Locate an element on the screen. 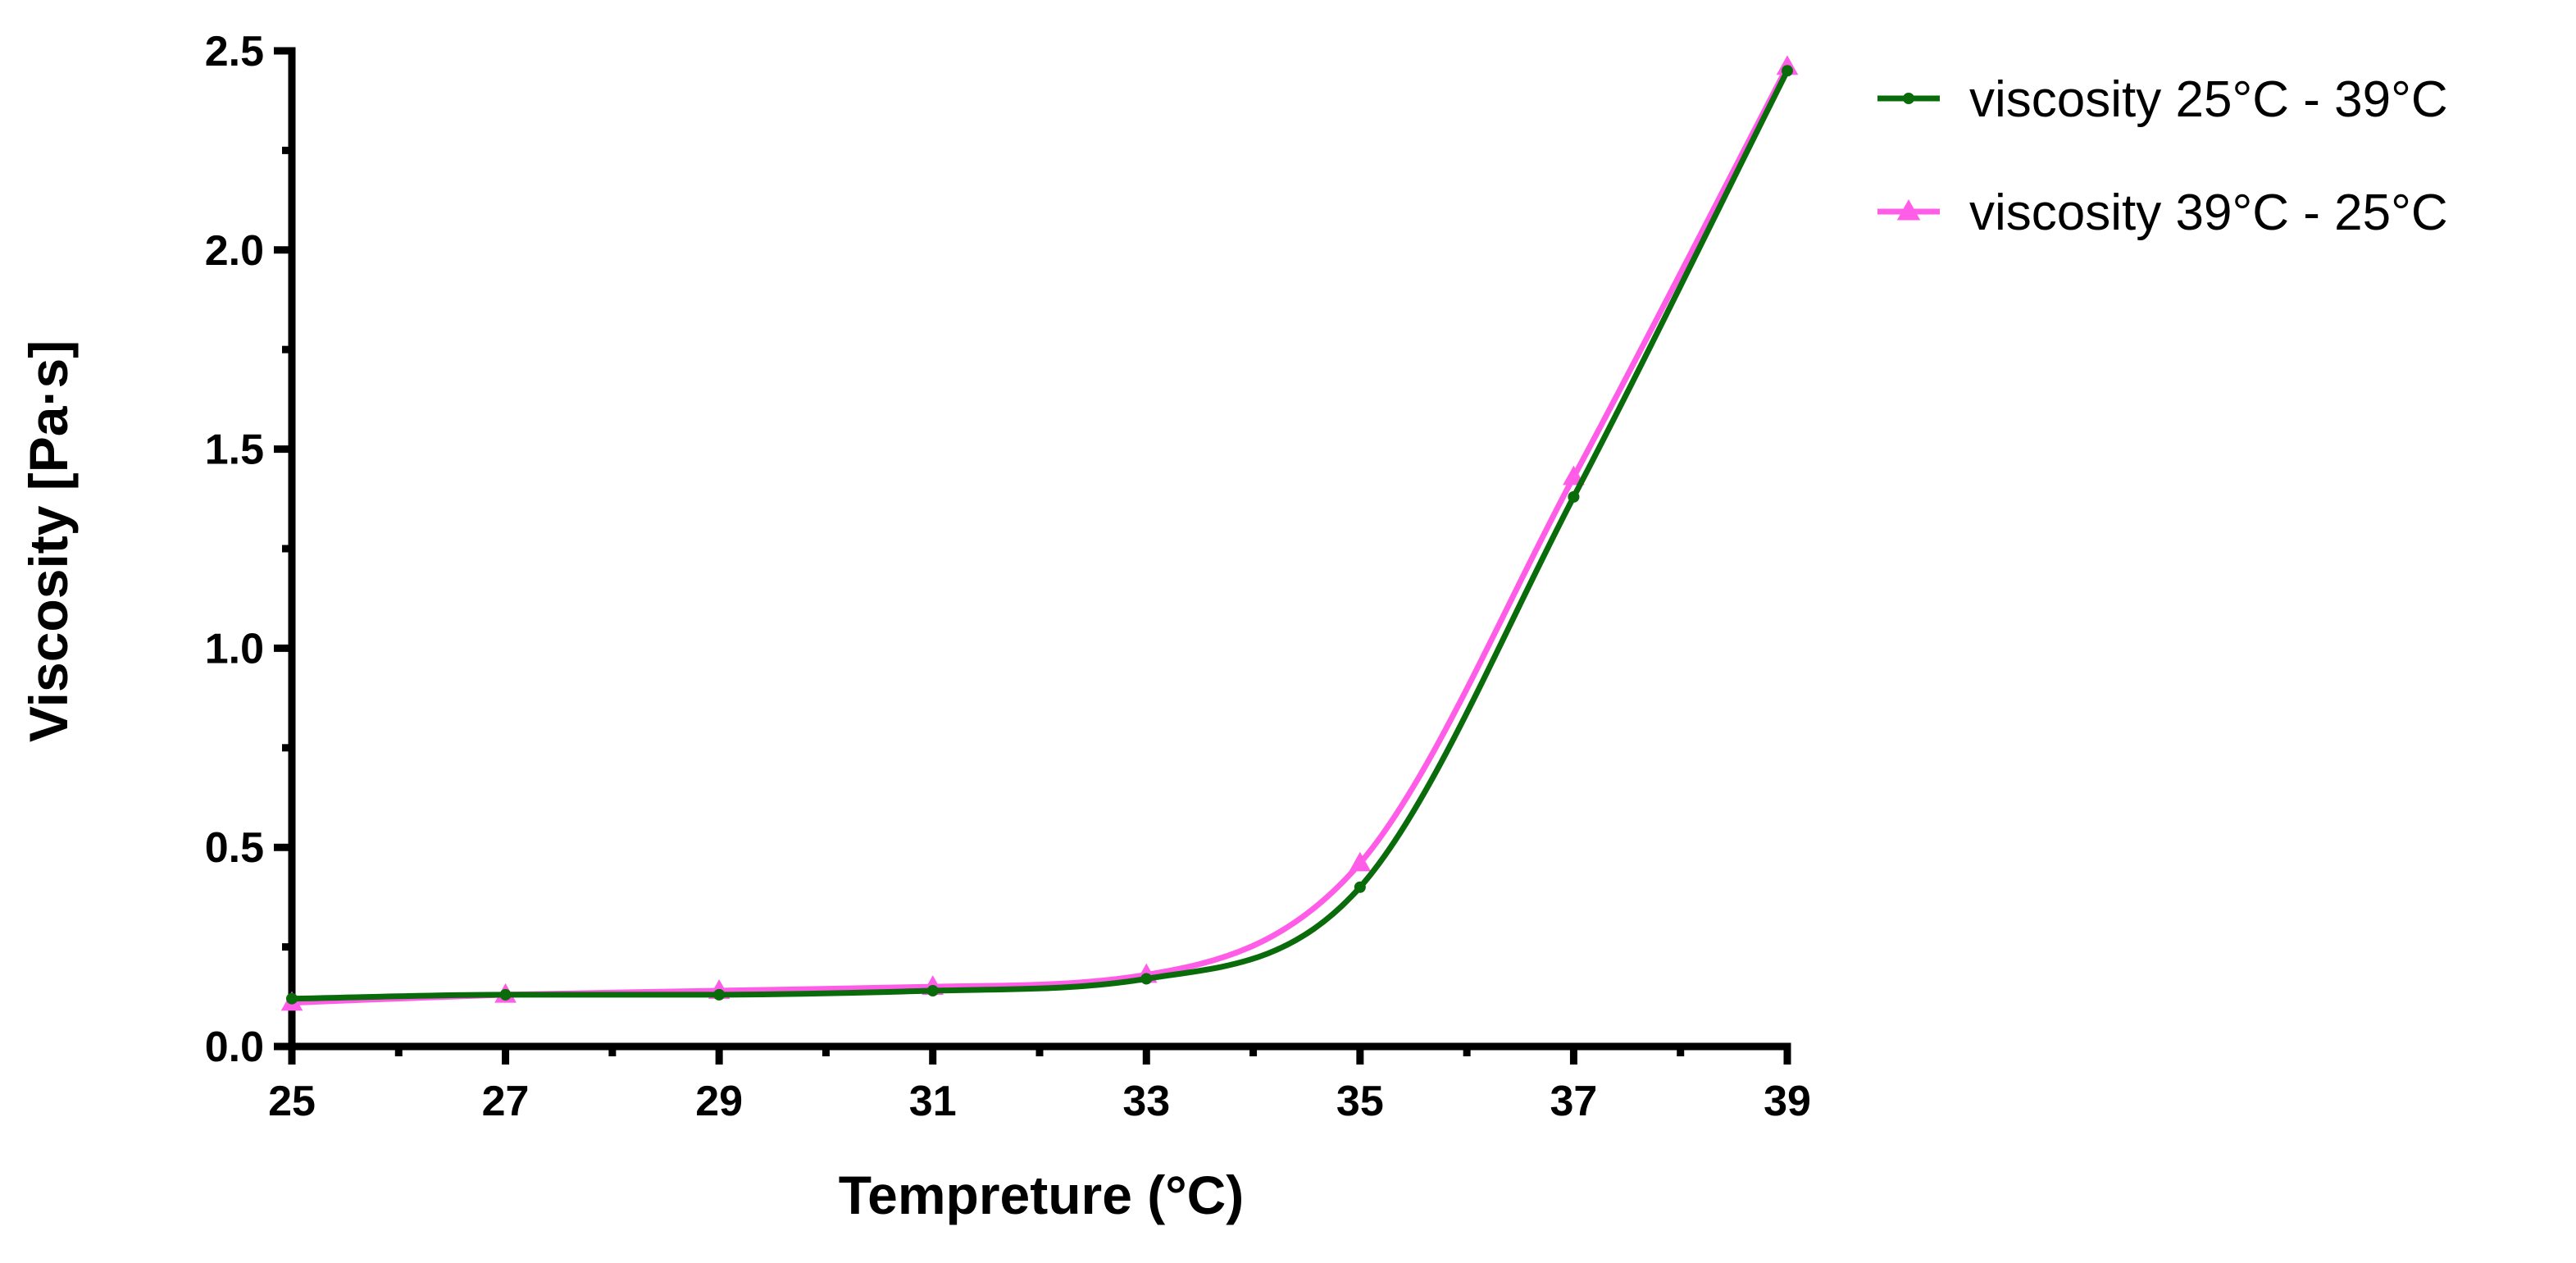 This screenshot has width=2576, height=1263. legend-marker-circle is located at coordinates (1908, 98).